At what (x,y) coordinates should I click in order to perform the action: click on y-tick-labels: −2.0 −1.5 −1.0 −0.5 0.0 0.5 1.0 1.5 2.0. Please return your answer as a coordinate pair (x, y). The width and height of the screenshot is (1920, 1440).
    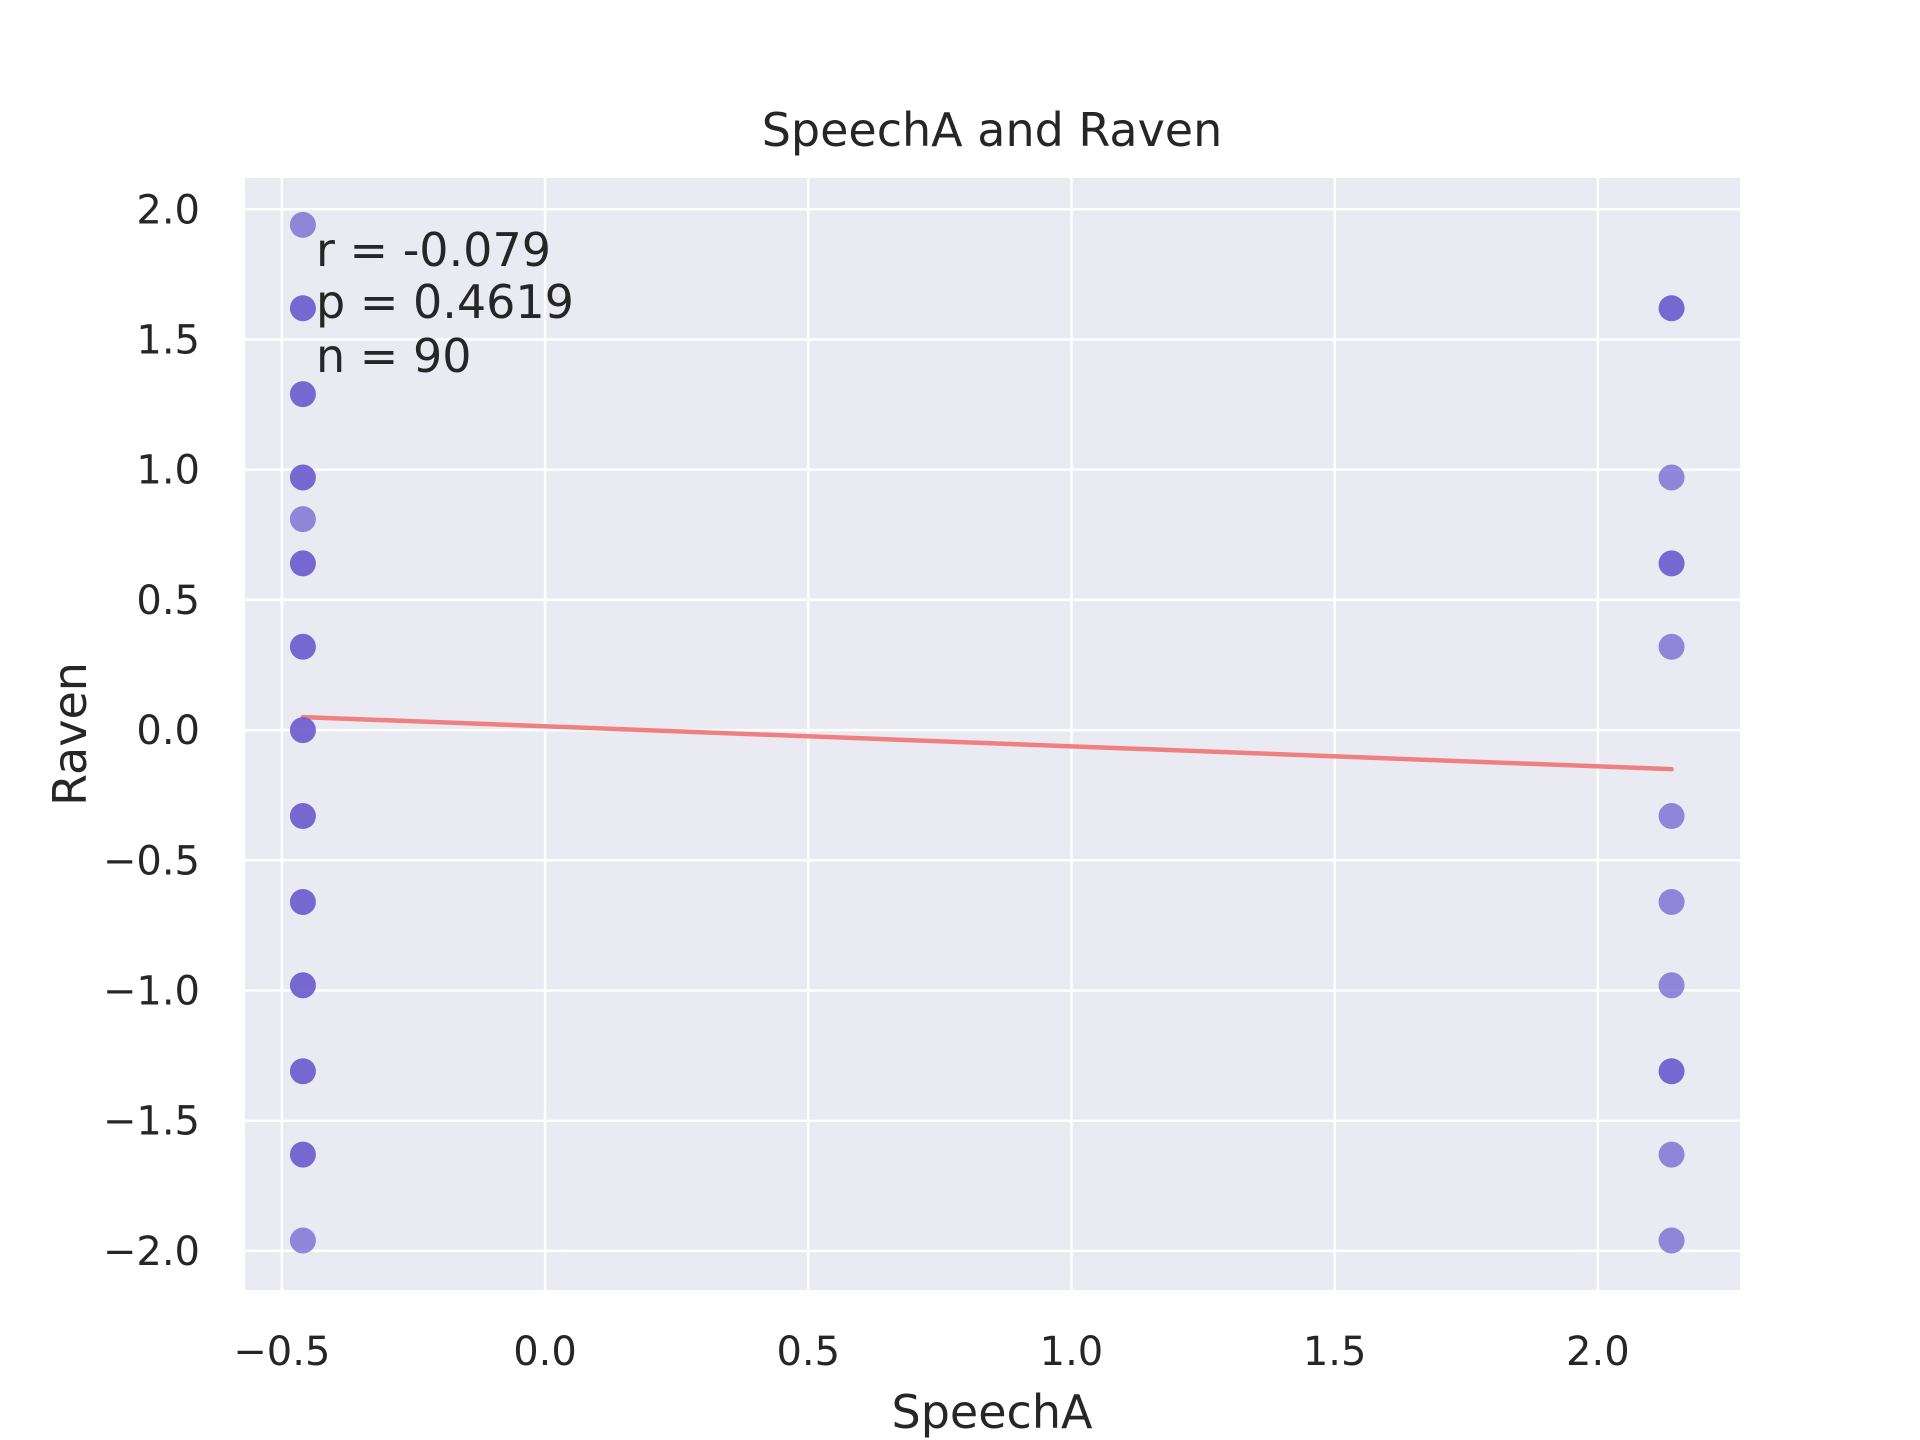
    Looking at the image, I should click on (151, 731).